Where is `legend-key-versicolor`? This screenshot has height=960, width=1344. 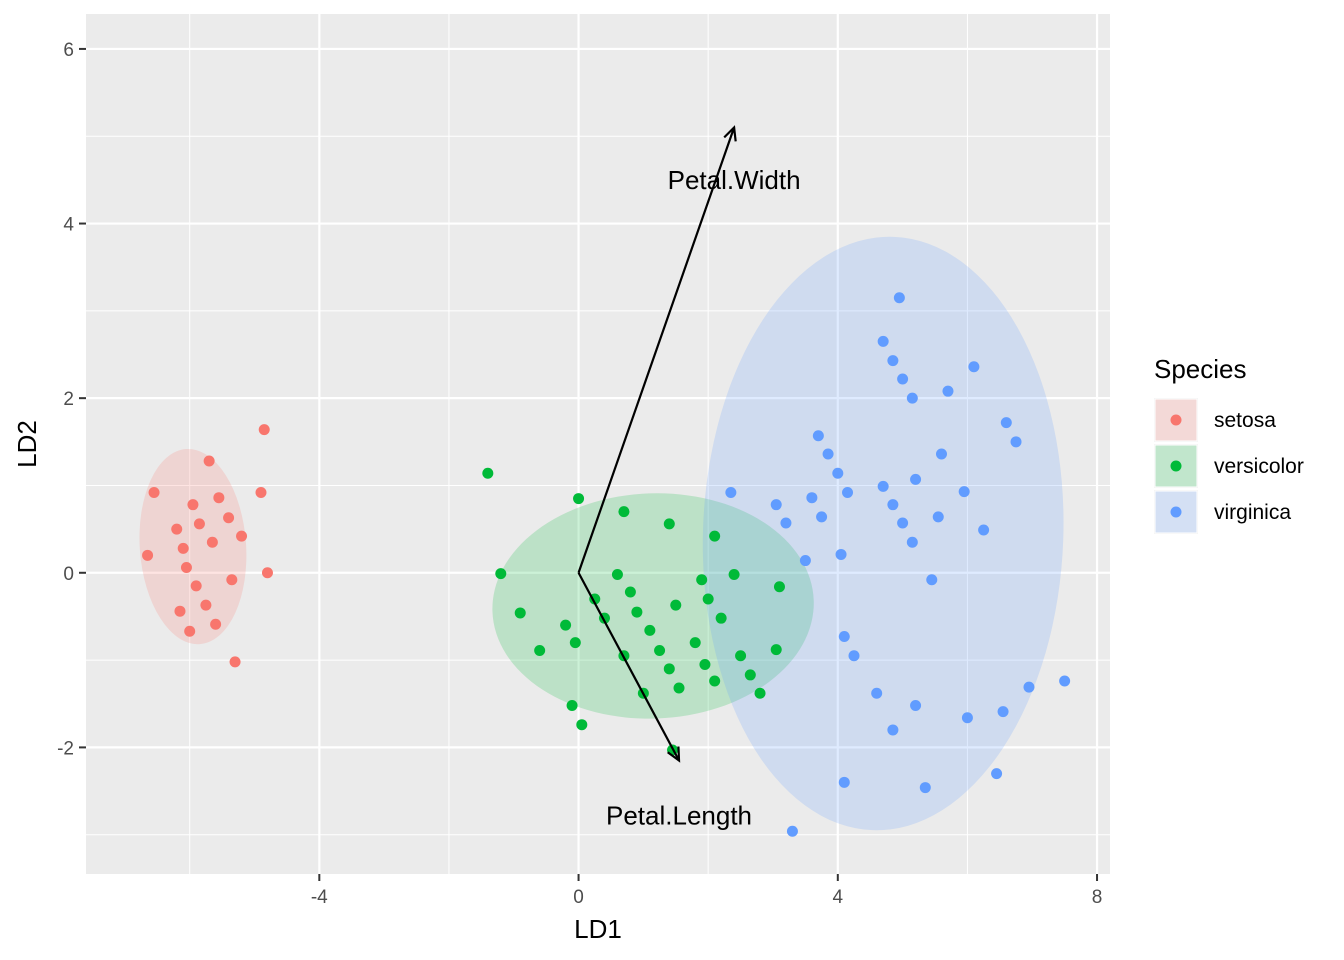
legend-key-versicolor is located at coordinates (1176, 466).